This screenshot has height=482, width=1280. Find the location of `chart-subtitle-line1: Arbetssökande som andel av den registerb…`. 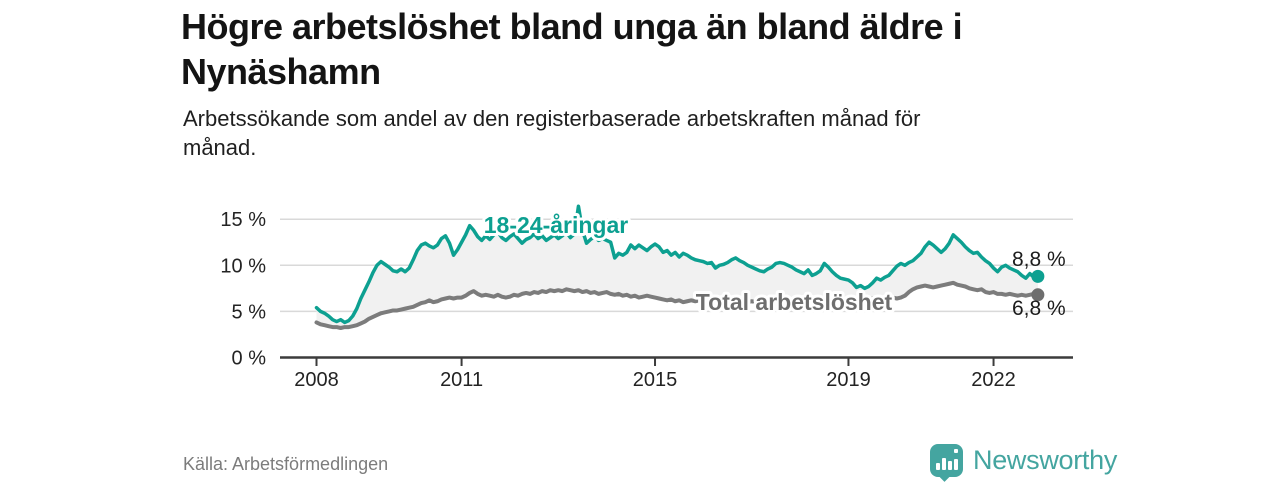

chart-subtitle-line1: Arbetssökande som andel av den registerb… is located at coordinates (552, 118).